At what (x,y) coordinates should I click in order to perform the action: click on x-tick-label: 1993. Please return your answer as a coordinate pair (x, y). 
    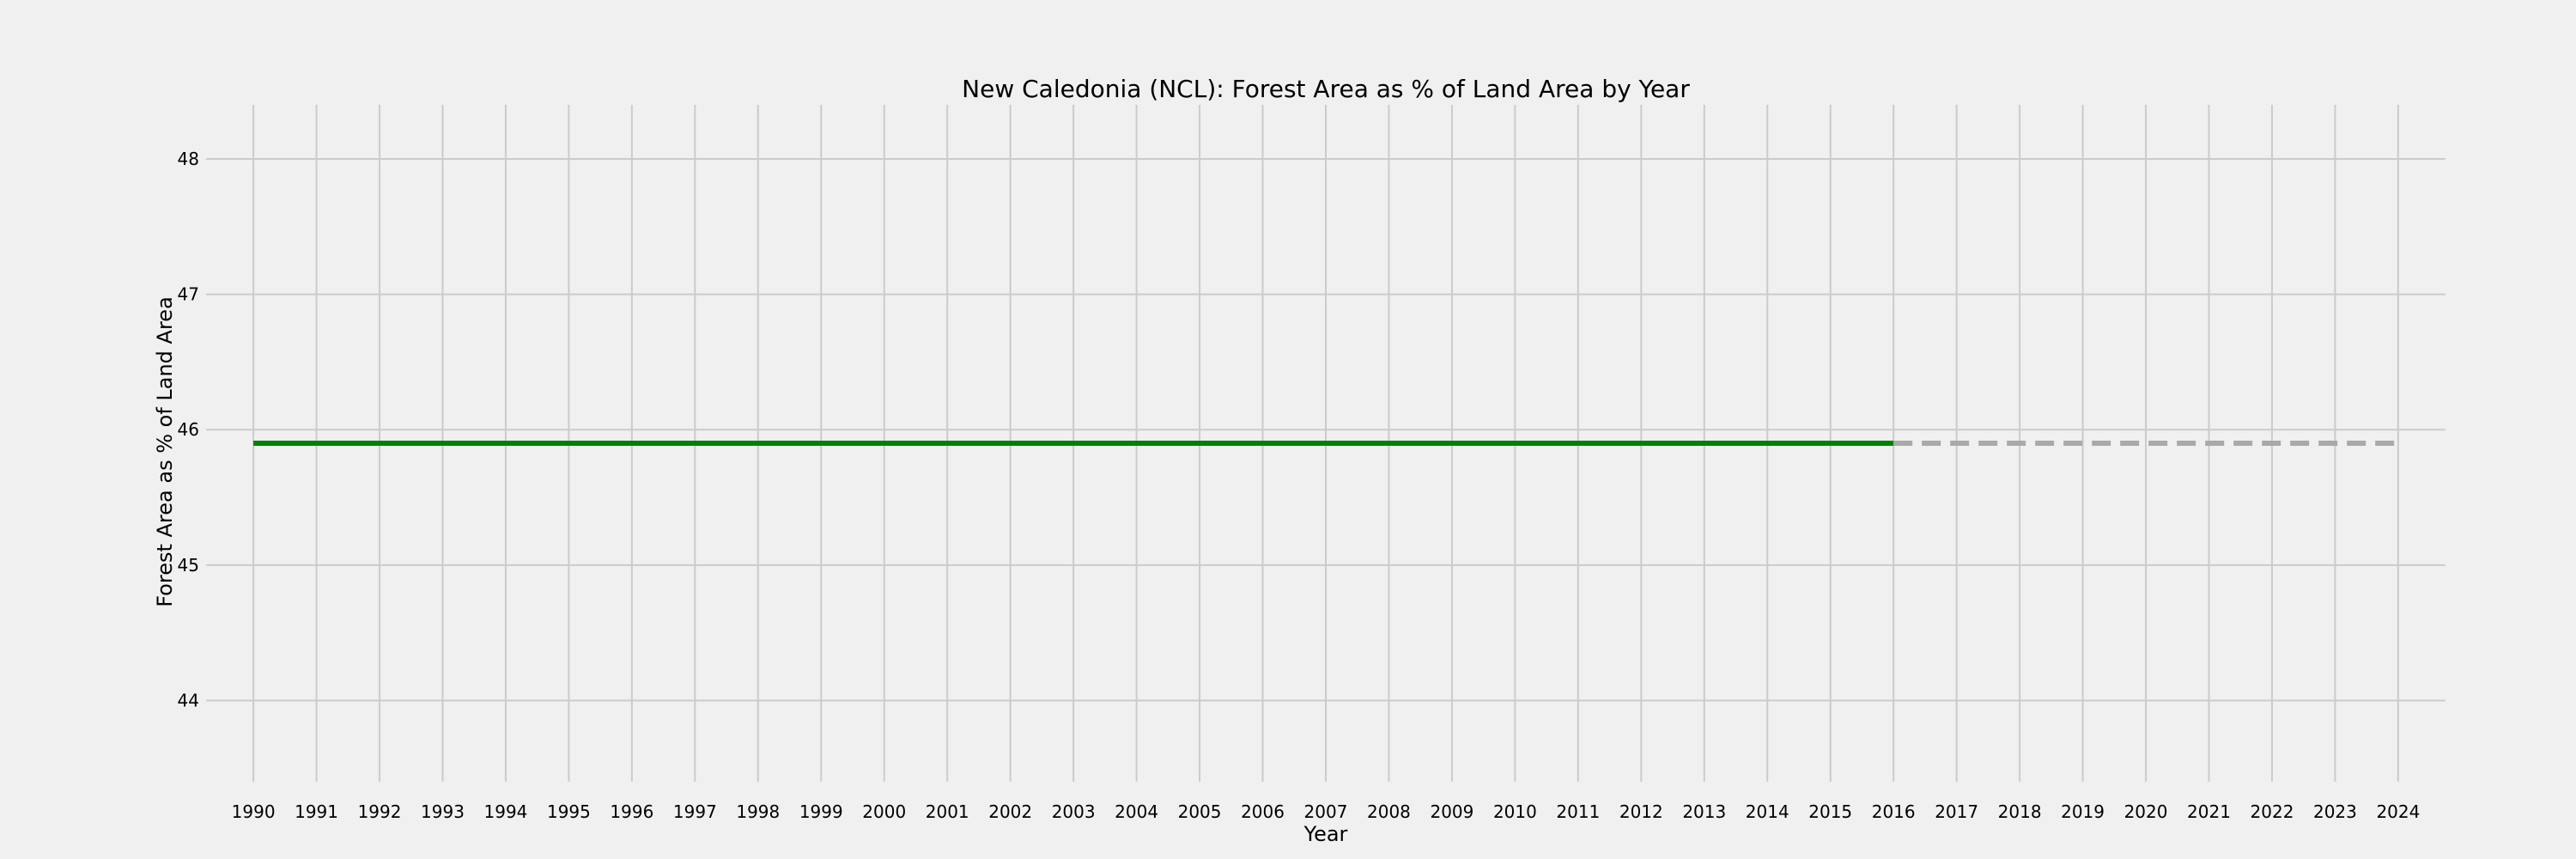
    Looking at the image, I should click on (443, 811).